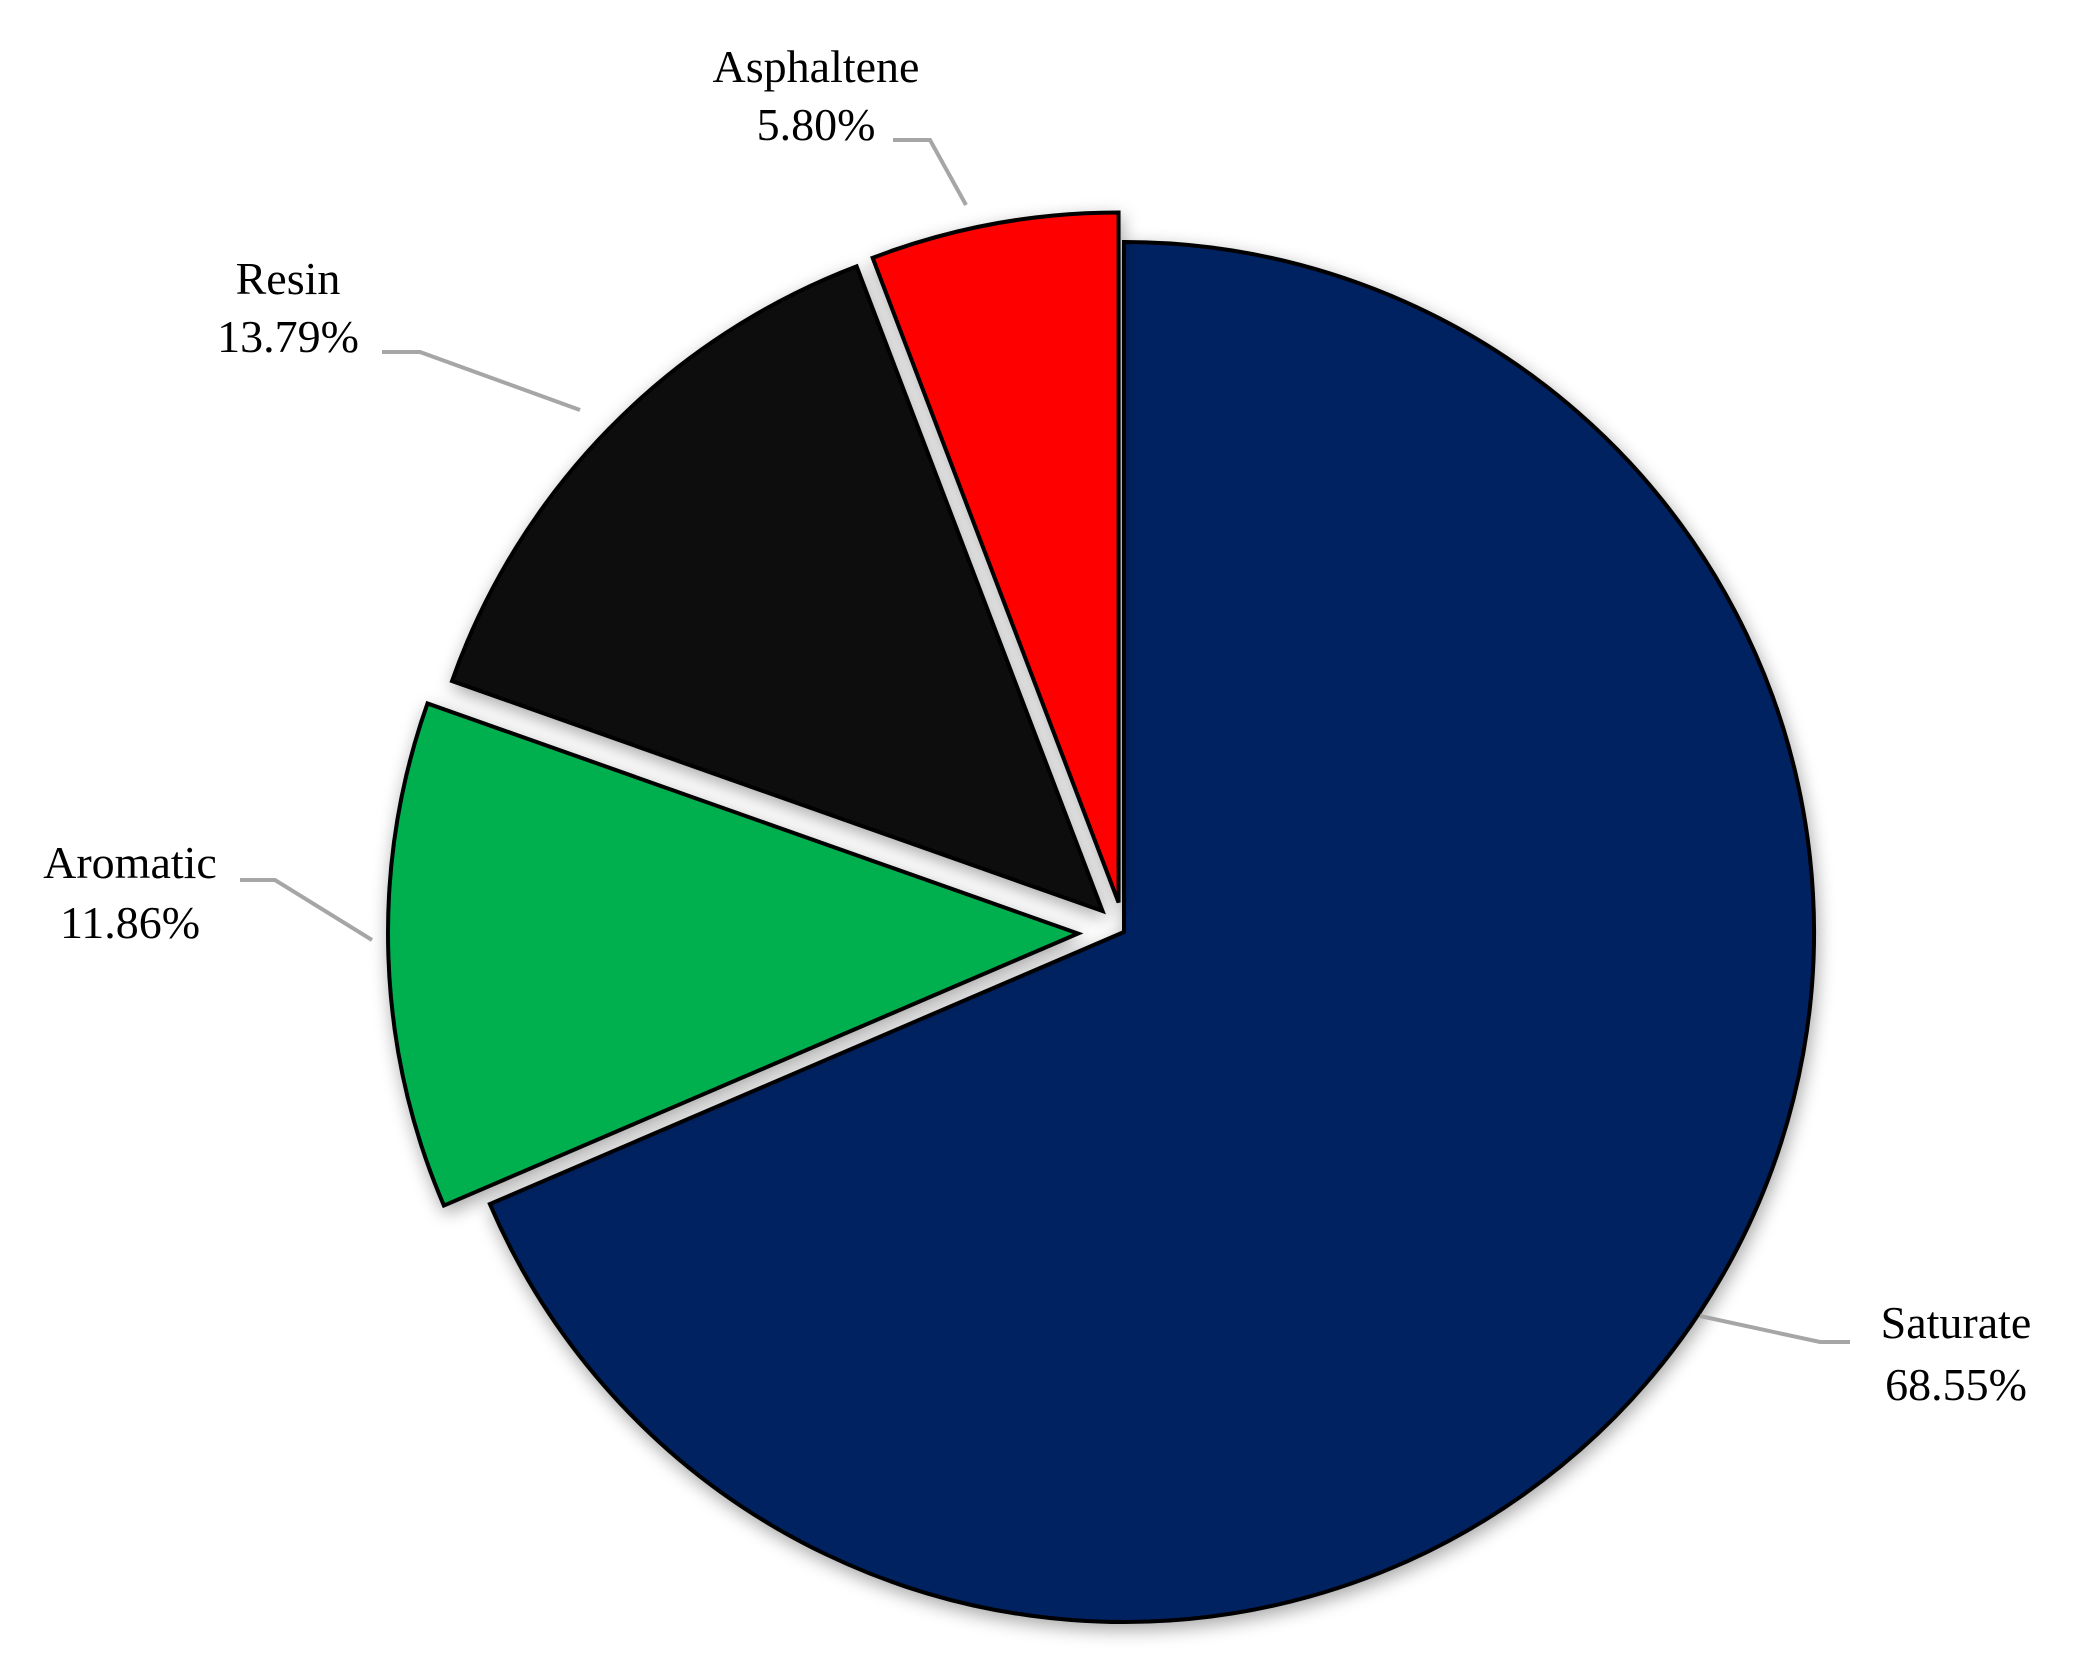 The width and height of the screenshot is (2086, 1680). I want to click on pie-slice-resin, so click(777, 589).